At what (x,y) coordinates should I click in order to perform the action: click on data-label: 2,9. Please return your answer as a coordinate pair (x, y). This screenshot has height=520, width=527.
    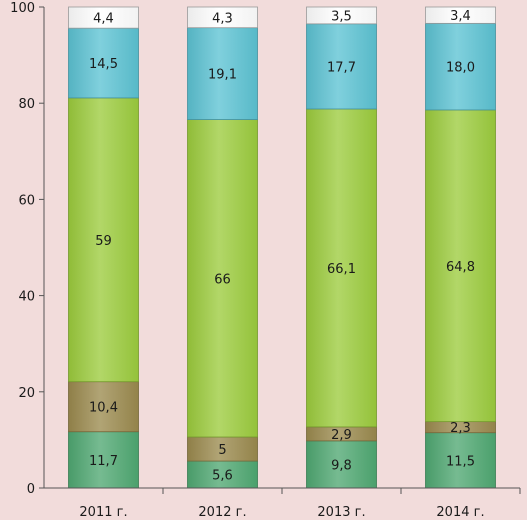
    Looking at the image, I should click on (341, 435).